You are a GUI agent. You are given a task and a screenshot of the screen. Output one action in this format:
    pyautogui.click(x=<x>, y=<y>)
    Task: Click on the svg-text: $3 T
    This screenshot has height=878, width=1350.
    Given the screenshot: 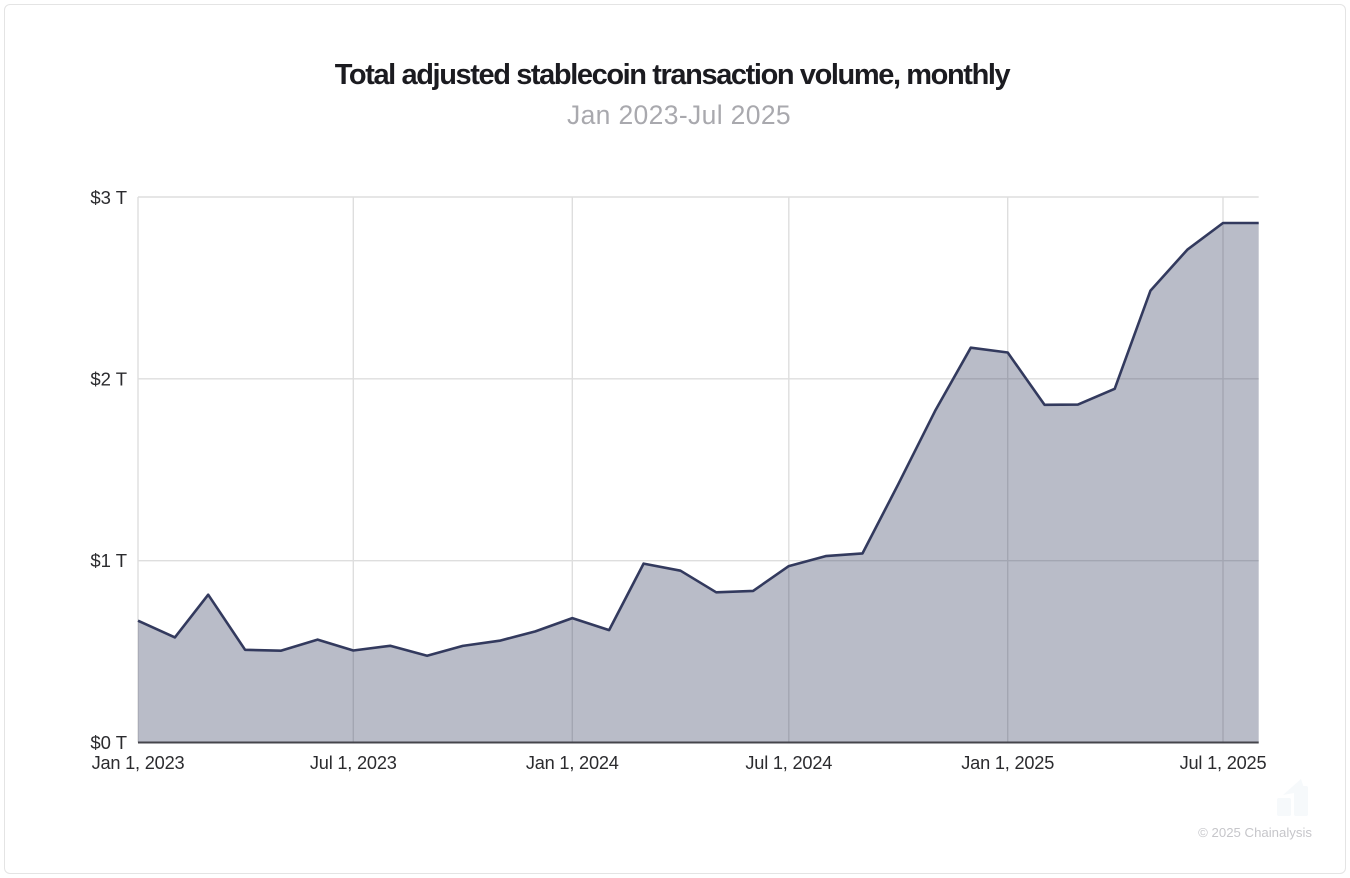 What is the action you would take?
    pyautogui.click(x=108, y=197)
    